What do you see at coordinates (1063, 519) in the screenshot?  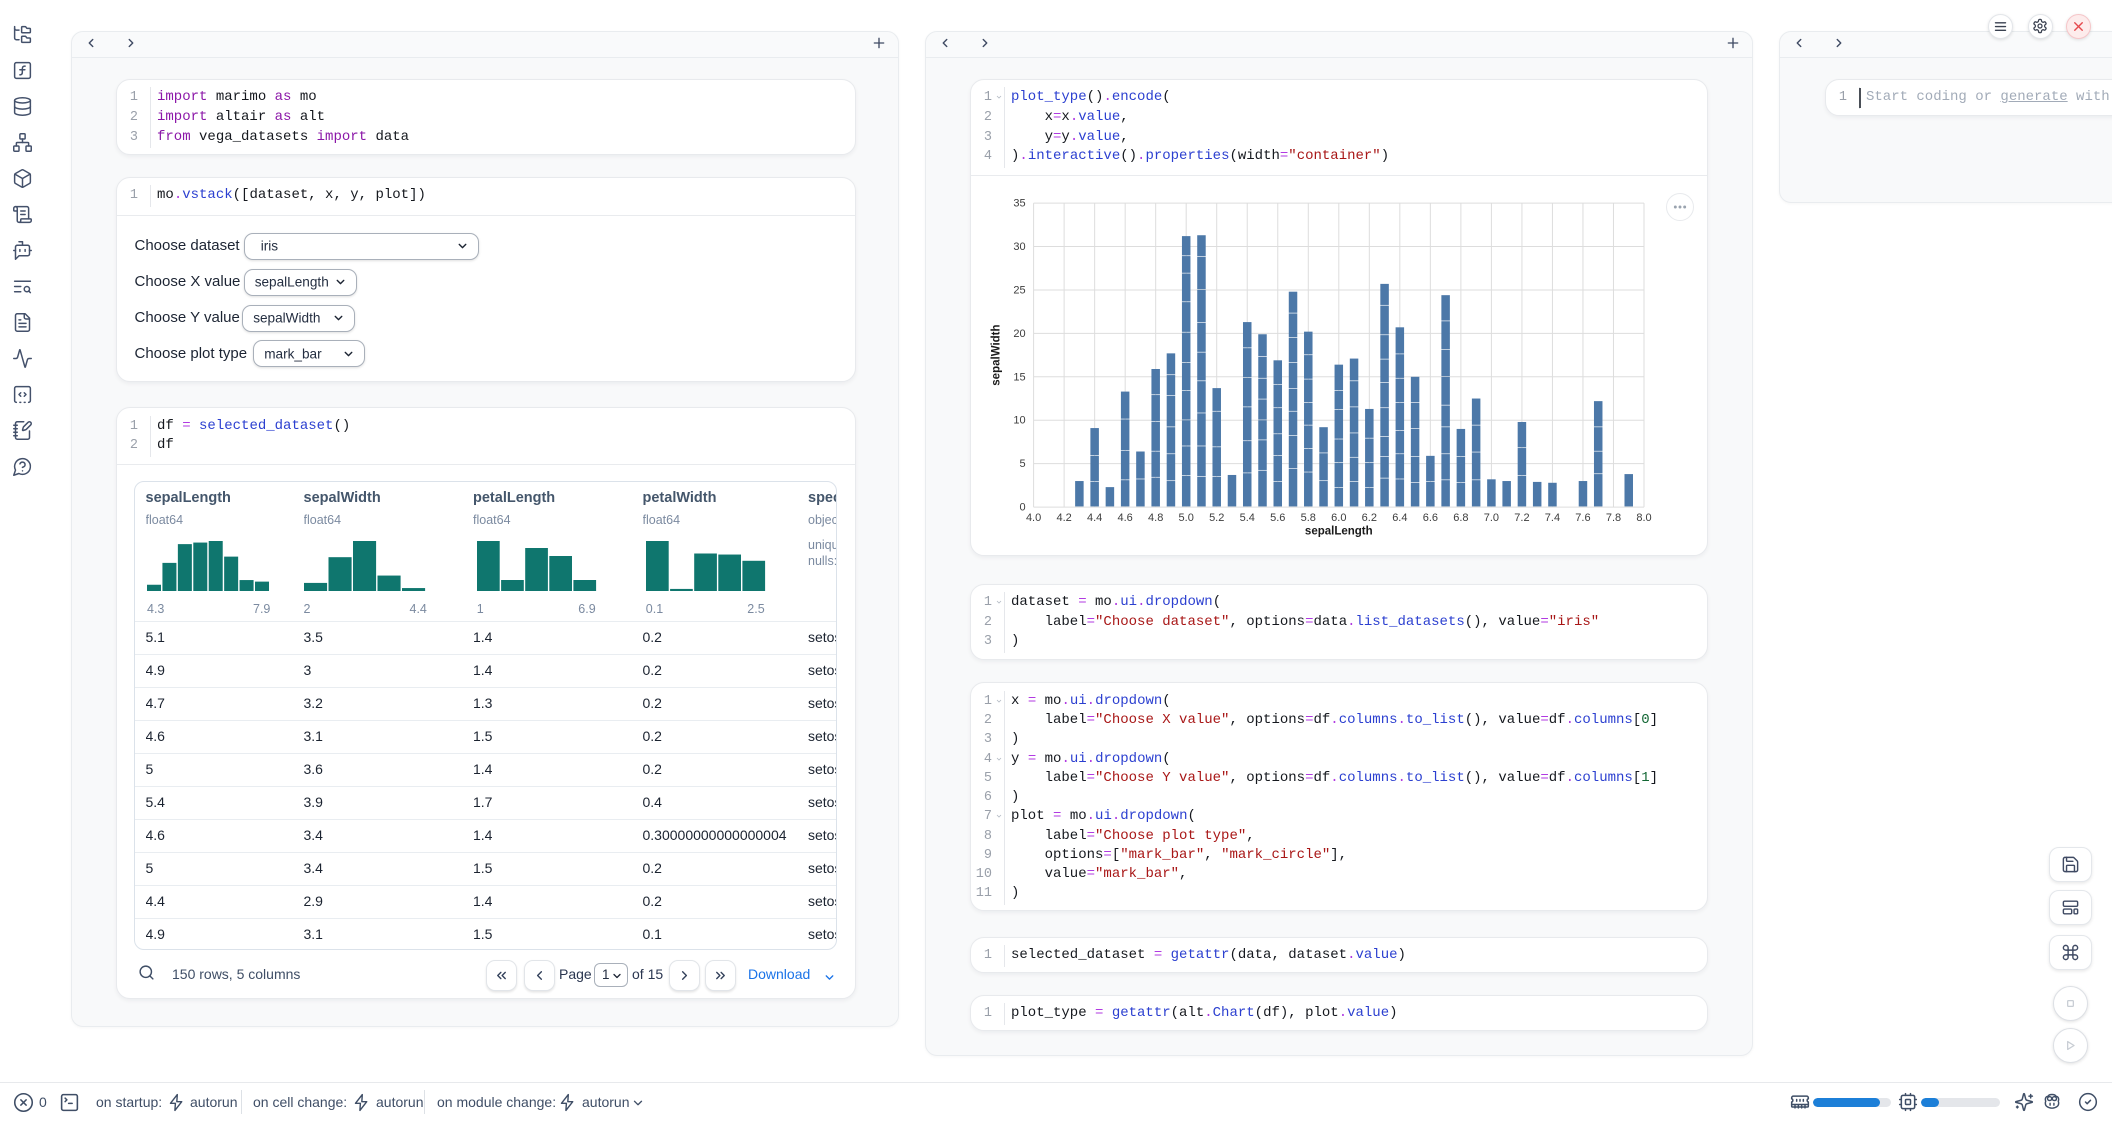 I see `svg-text: 4.2` at bounding box center [1063, 519].